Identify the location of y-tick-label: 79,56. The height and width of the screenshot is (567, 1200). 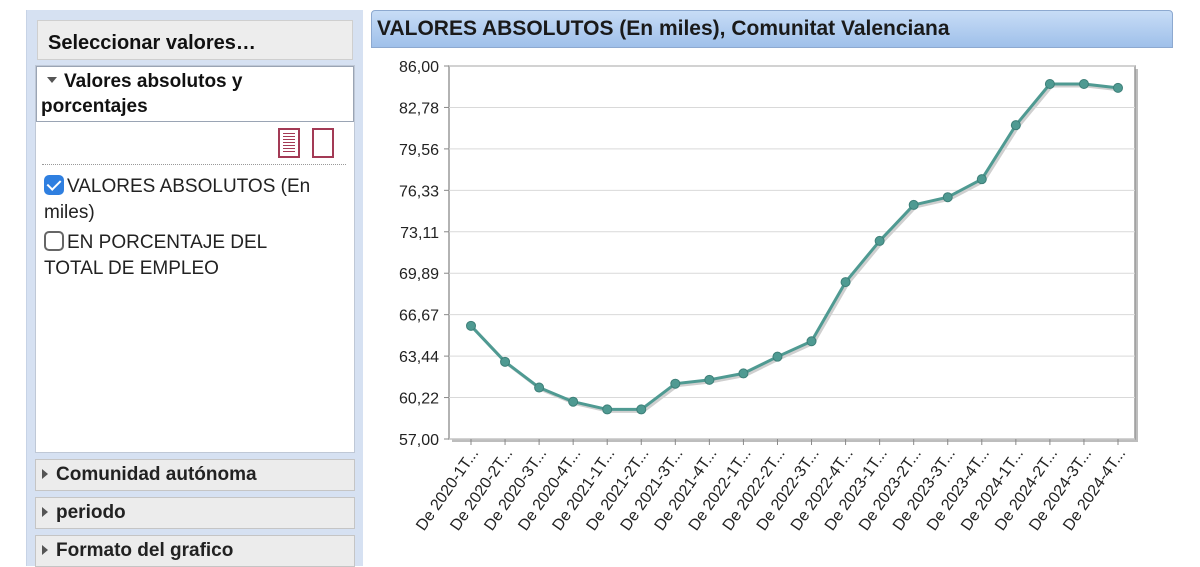
(419, 150).